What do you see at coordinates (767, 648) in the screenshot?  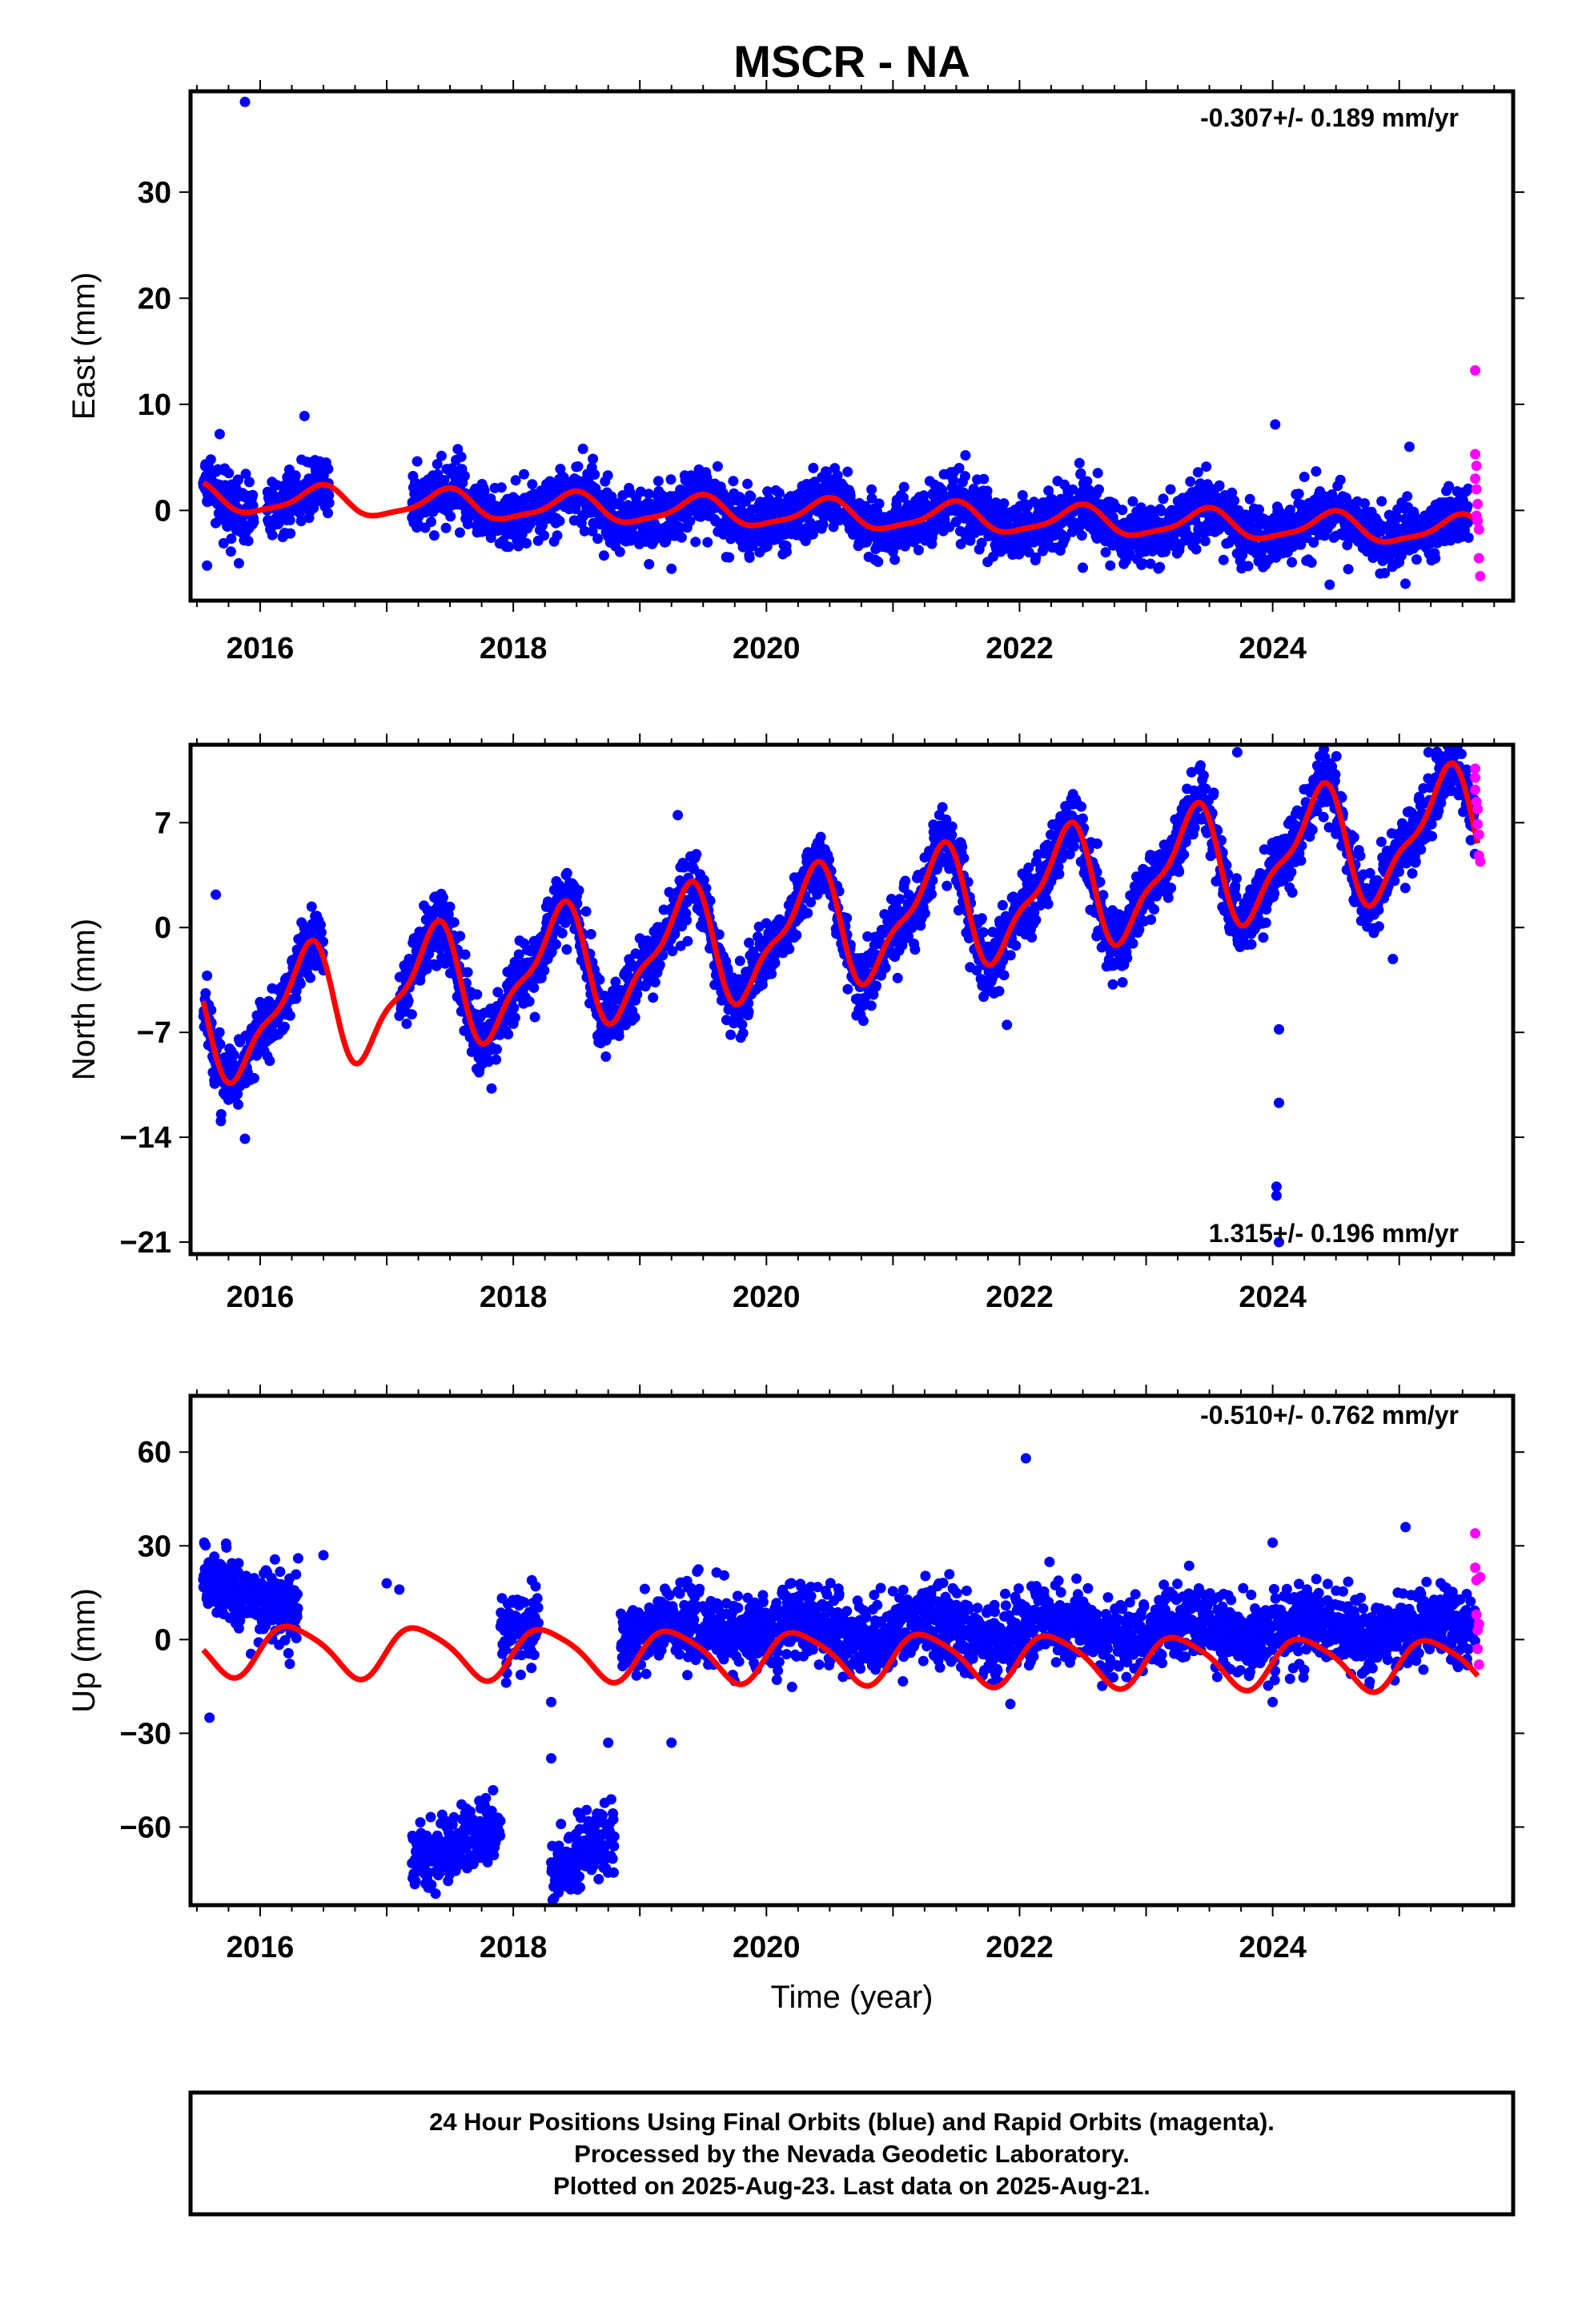 I see `x-tick-label: 2020` at bounding box center [767, 648].